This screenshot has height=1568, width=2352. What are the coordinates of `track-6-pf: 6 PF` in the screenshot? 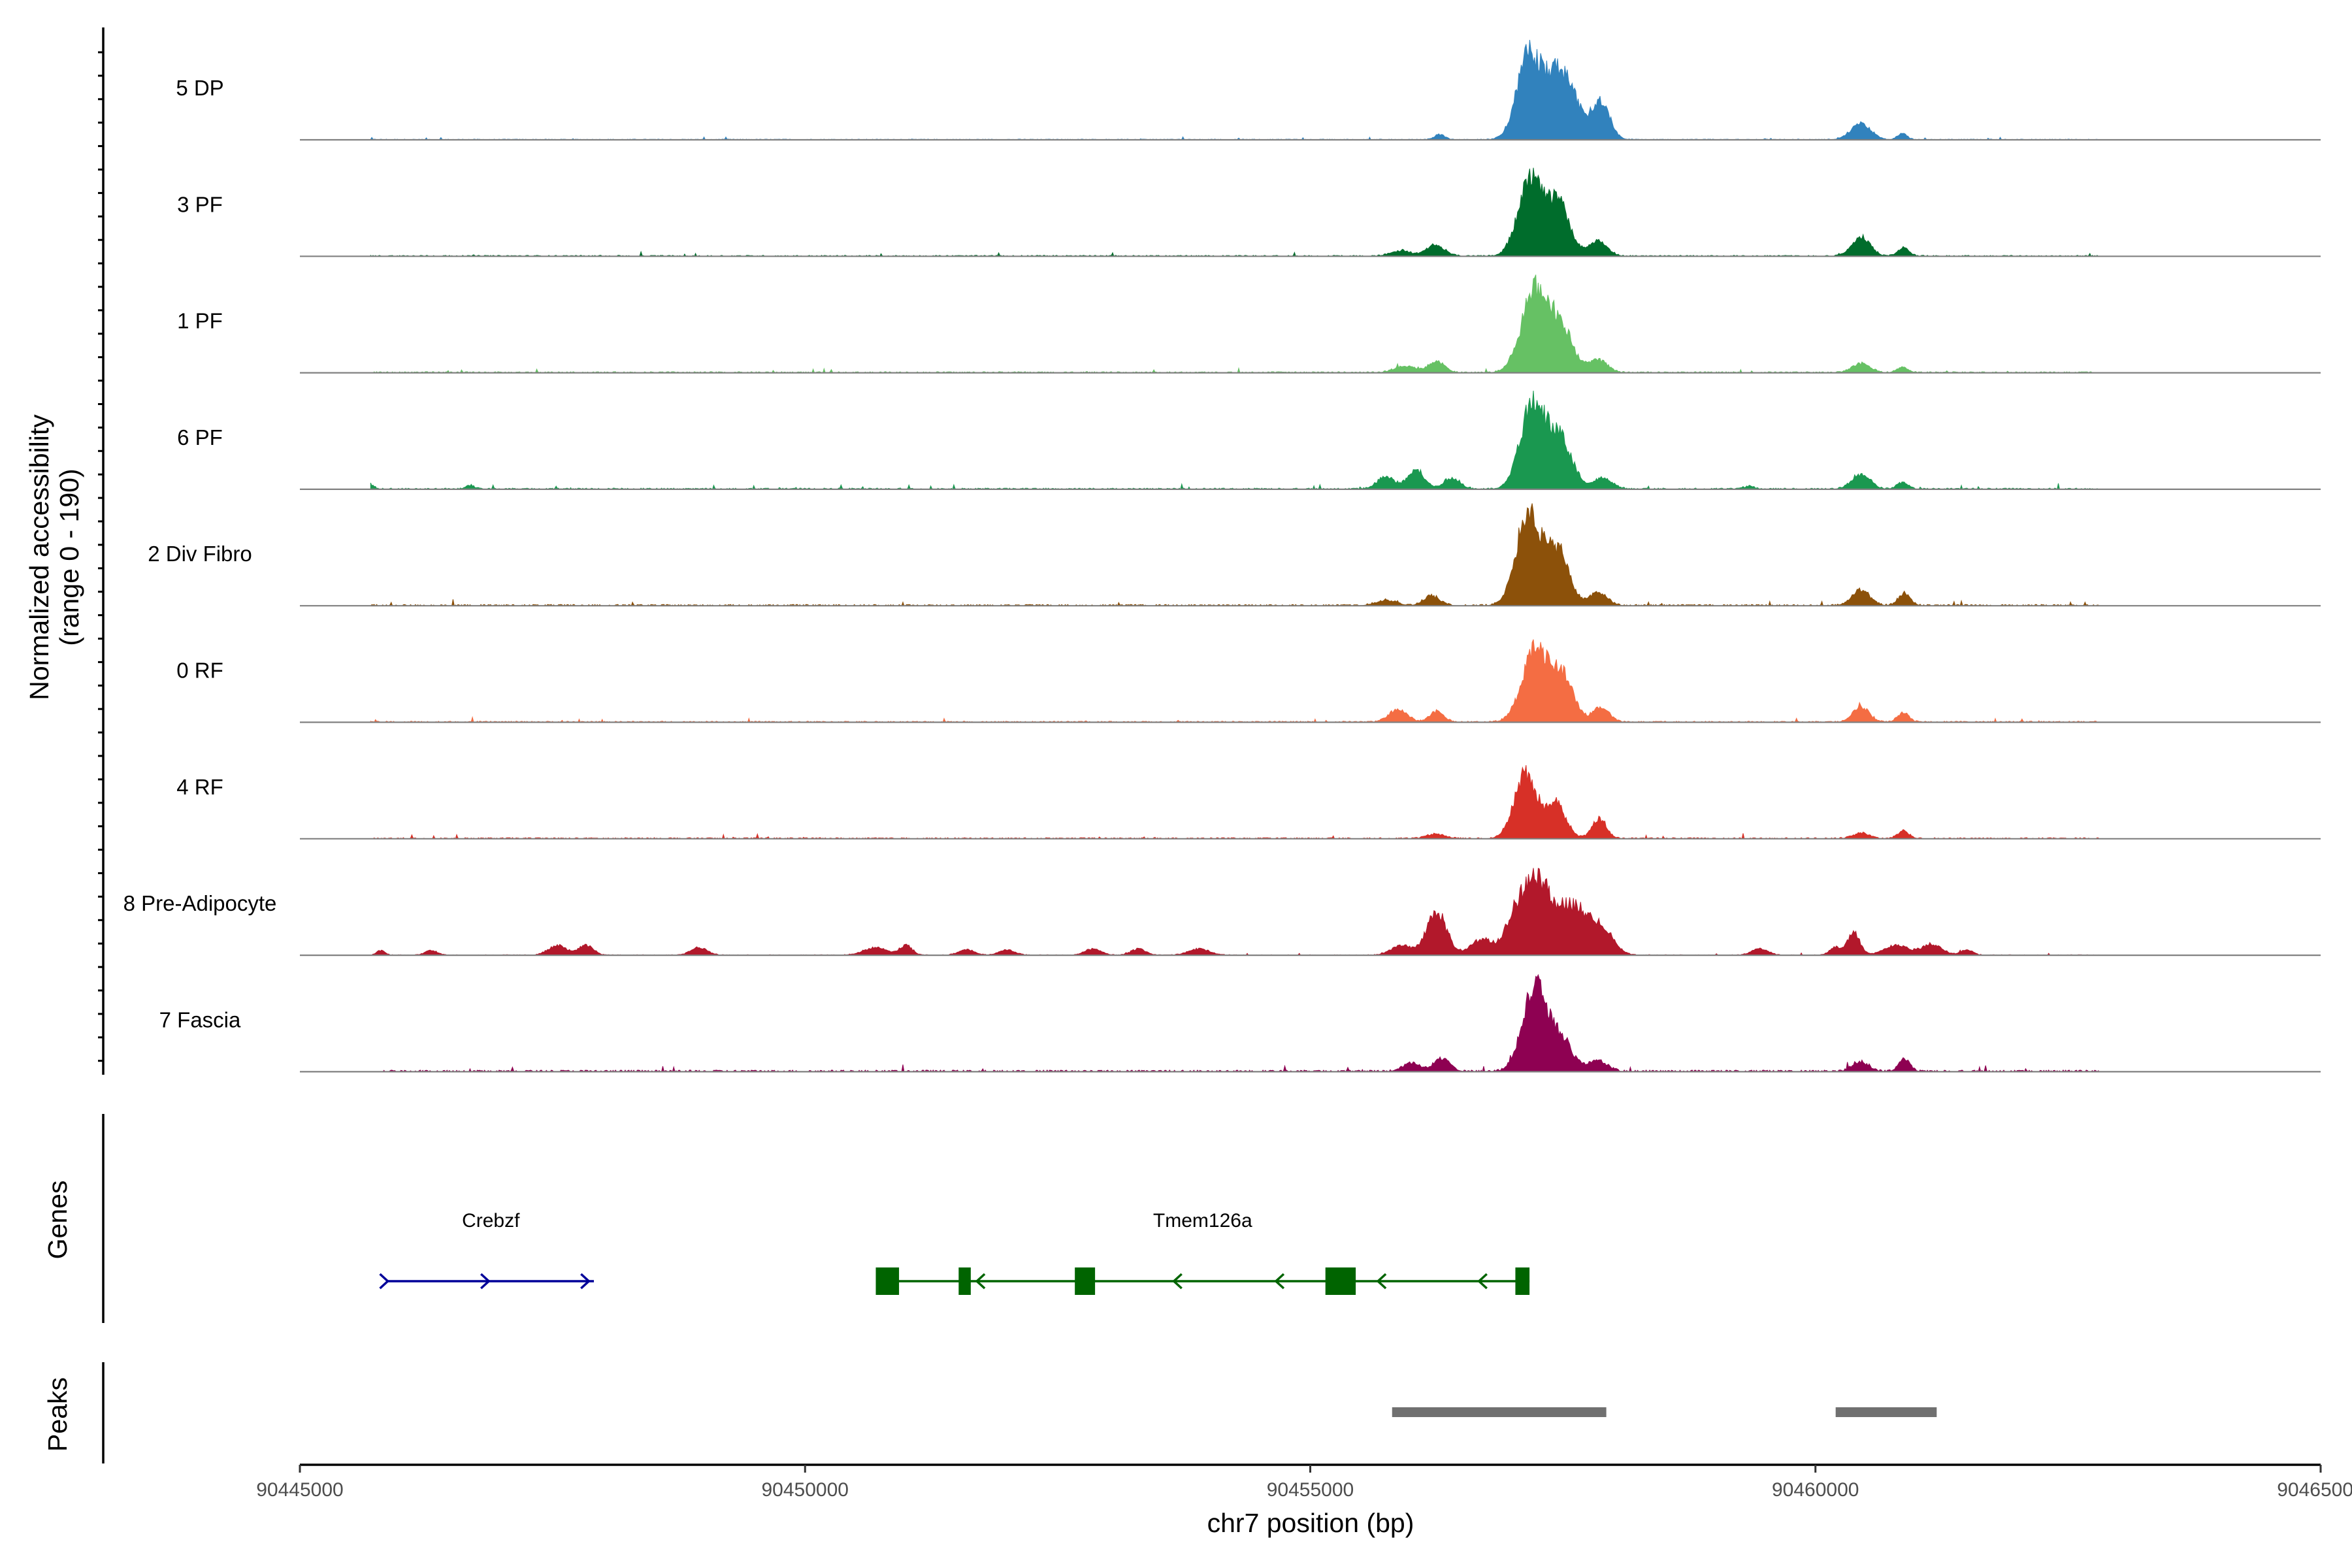 It's located at (1249, 440).